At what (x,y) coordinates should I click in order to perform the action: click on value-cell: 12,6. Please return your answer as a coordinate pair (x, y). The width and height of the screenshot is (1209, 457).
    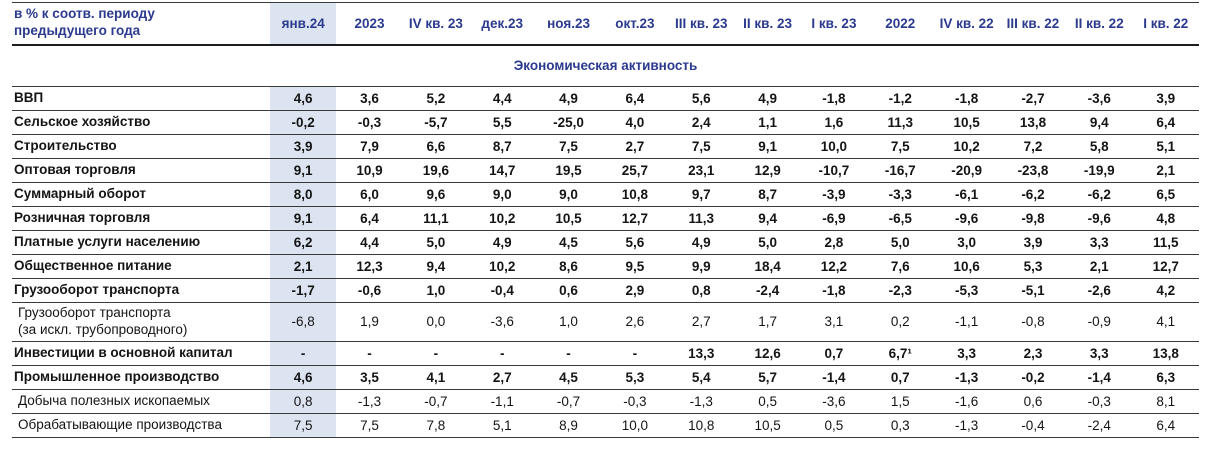
    Looking at the image, I should click on (767, 353).